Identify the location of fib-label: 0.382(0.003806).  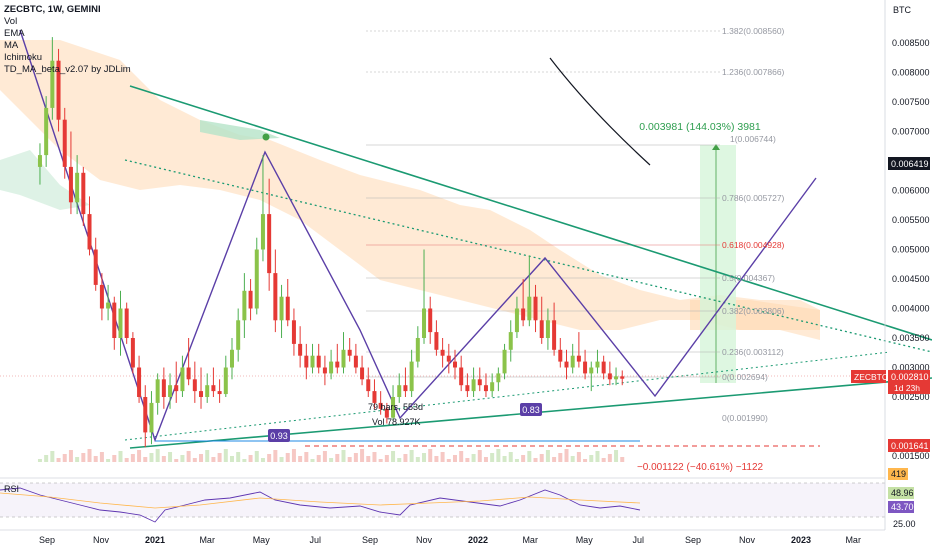
(753, 311).